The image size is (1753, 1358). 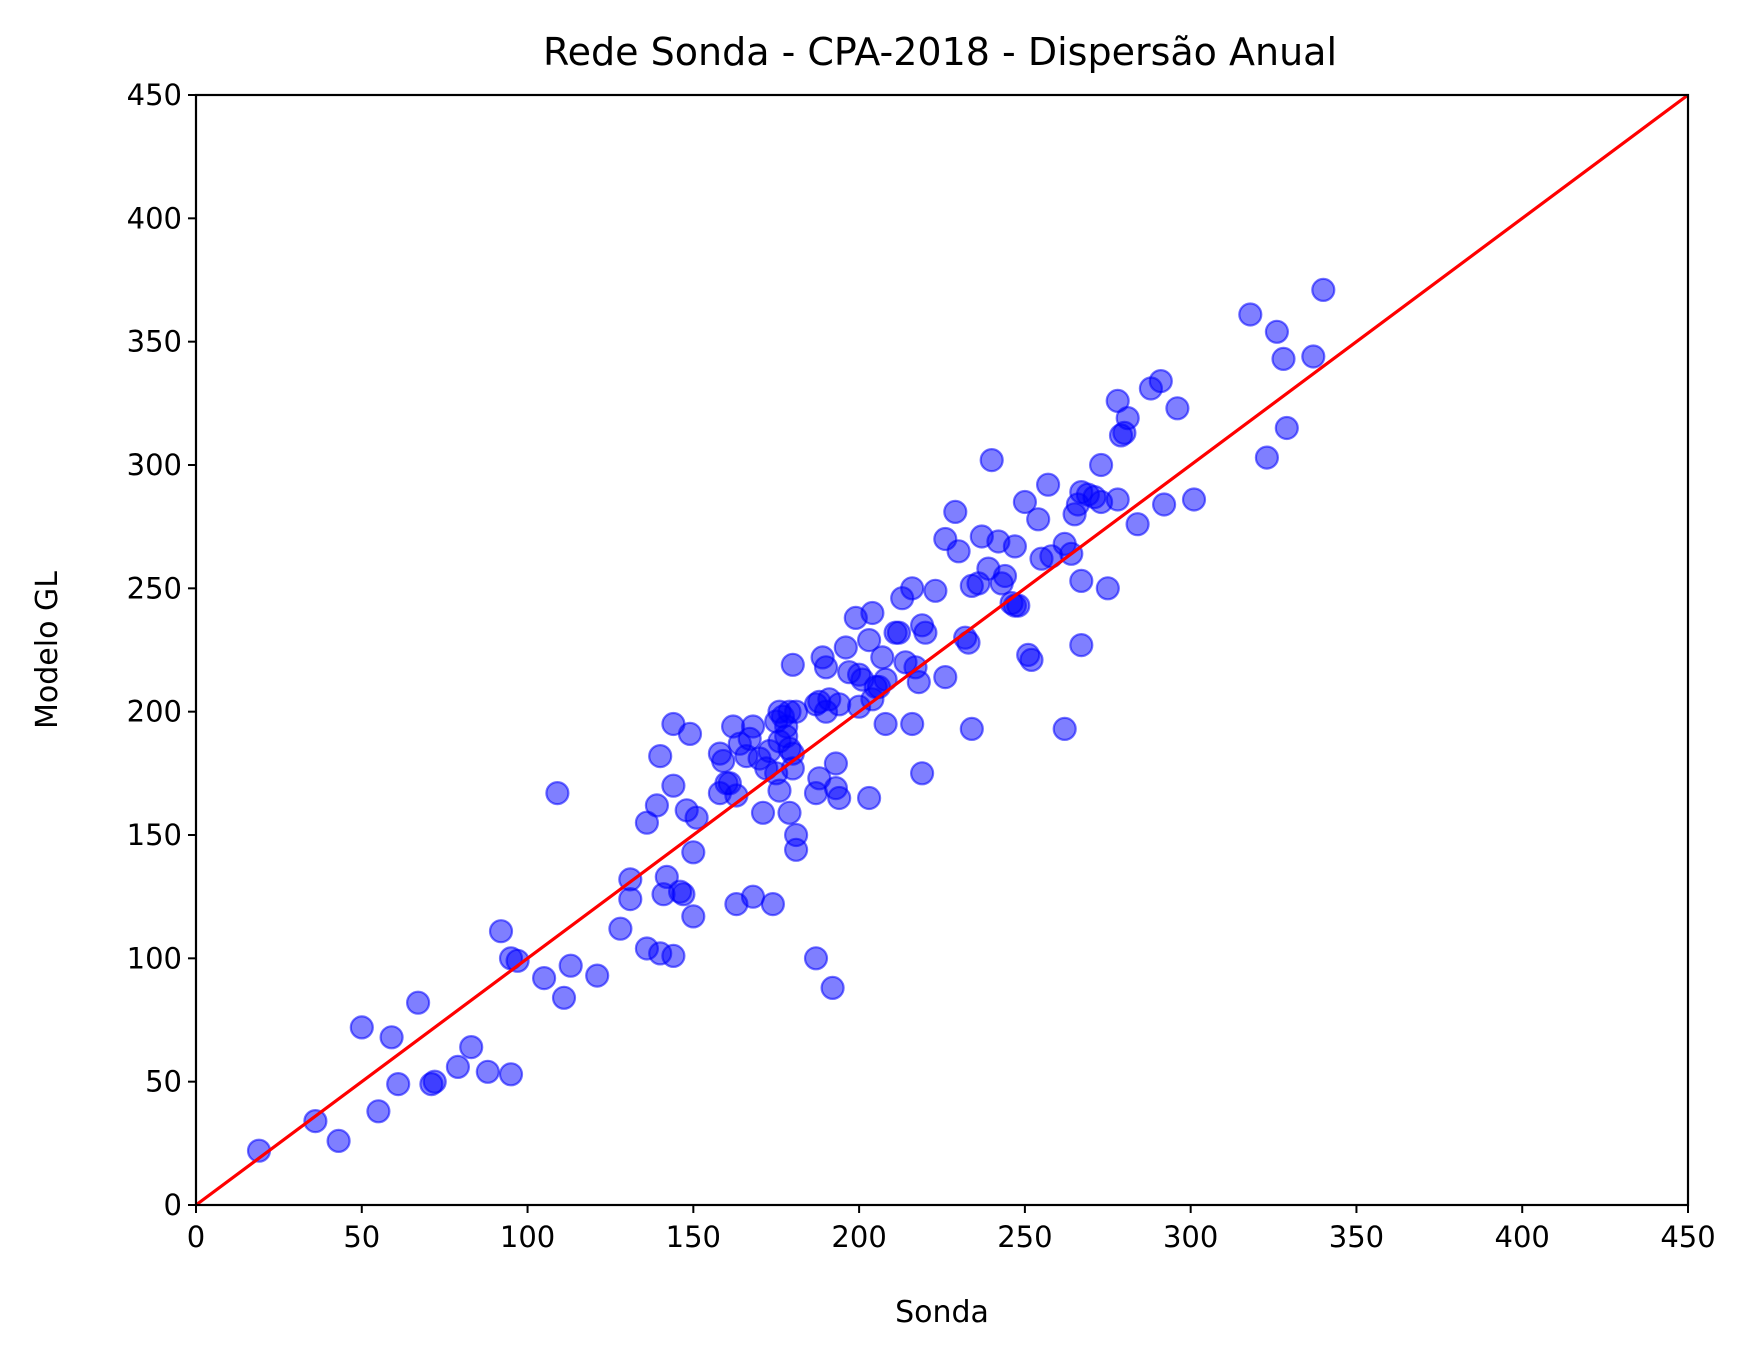 What do you see at coordinates (154, 958) in the screenshot?
I see `y-tick-label: 100` at bounding box center [154, 958].